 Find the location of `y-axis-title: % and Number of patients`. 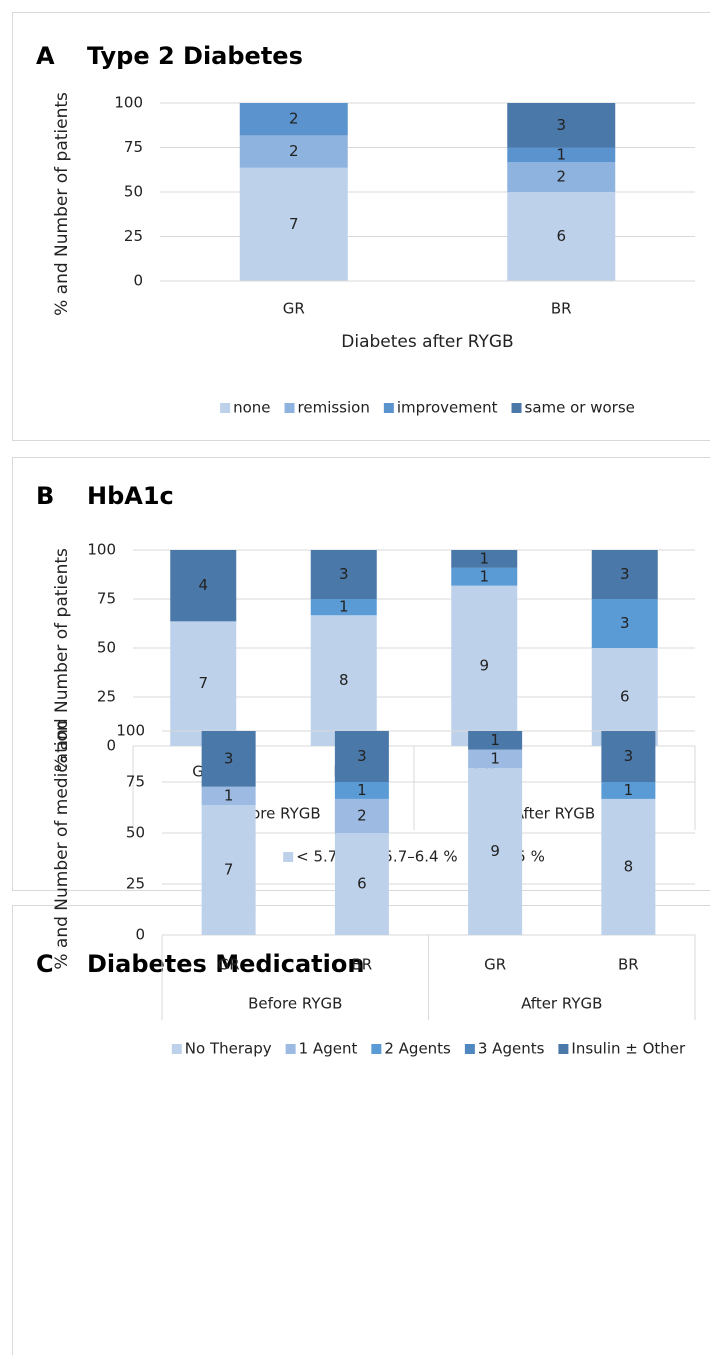

y-axis-title: % and Number of patients is located at coordinates (62, 660).